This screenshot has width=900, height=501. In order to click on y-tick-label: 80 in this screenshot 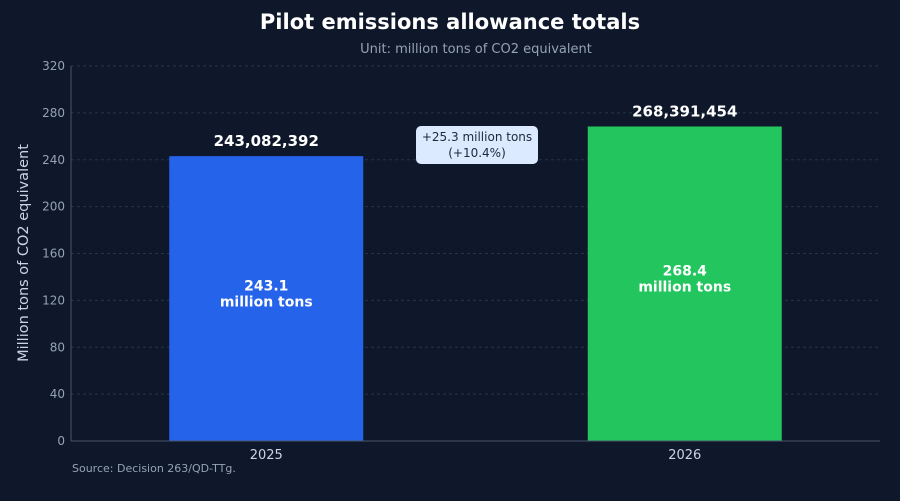, I will do `click(57, 347)`.